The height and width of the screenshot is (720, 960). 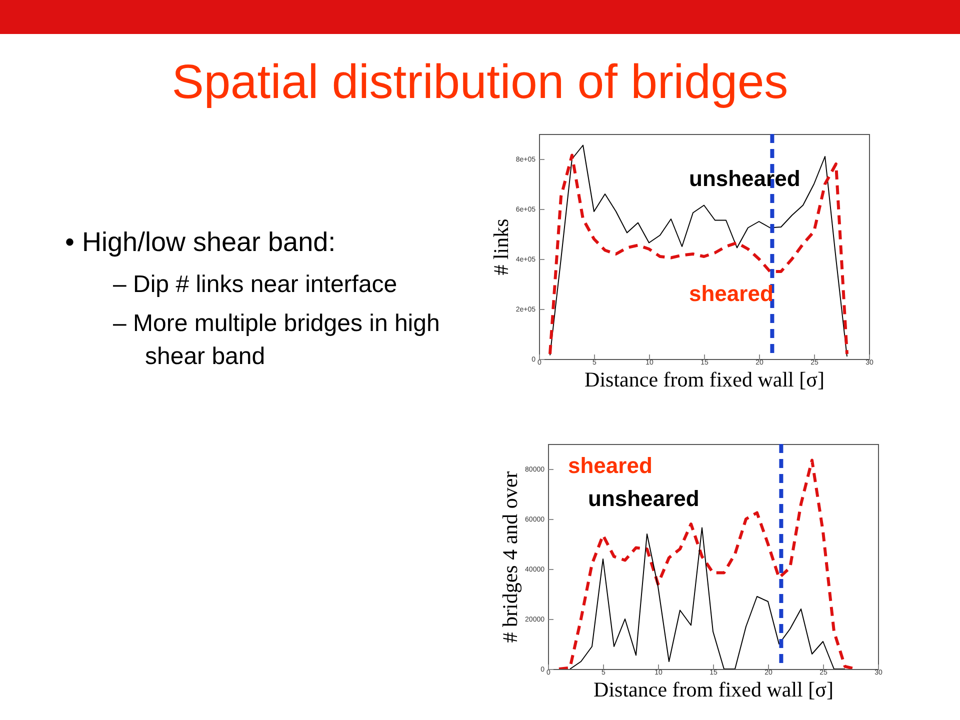 I want to click on text: Spatial distribution of bridges, so click(x=480, y=82).